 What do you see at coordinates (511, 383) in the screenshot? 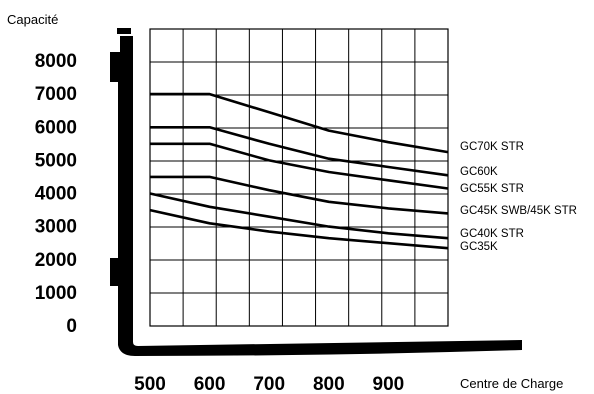
I see `x-axis-title: Centre de Charge` at bounding box center [511, 383].